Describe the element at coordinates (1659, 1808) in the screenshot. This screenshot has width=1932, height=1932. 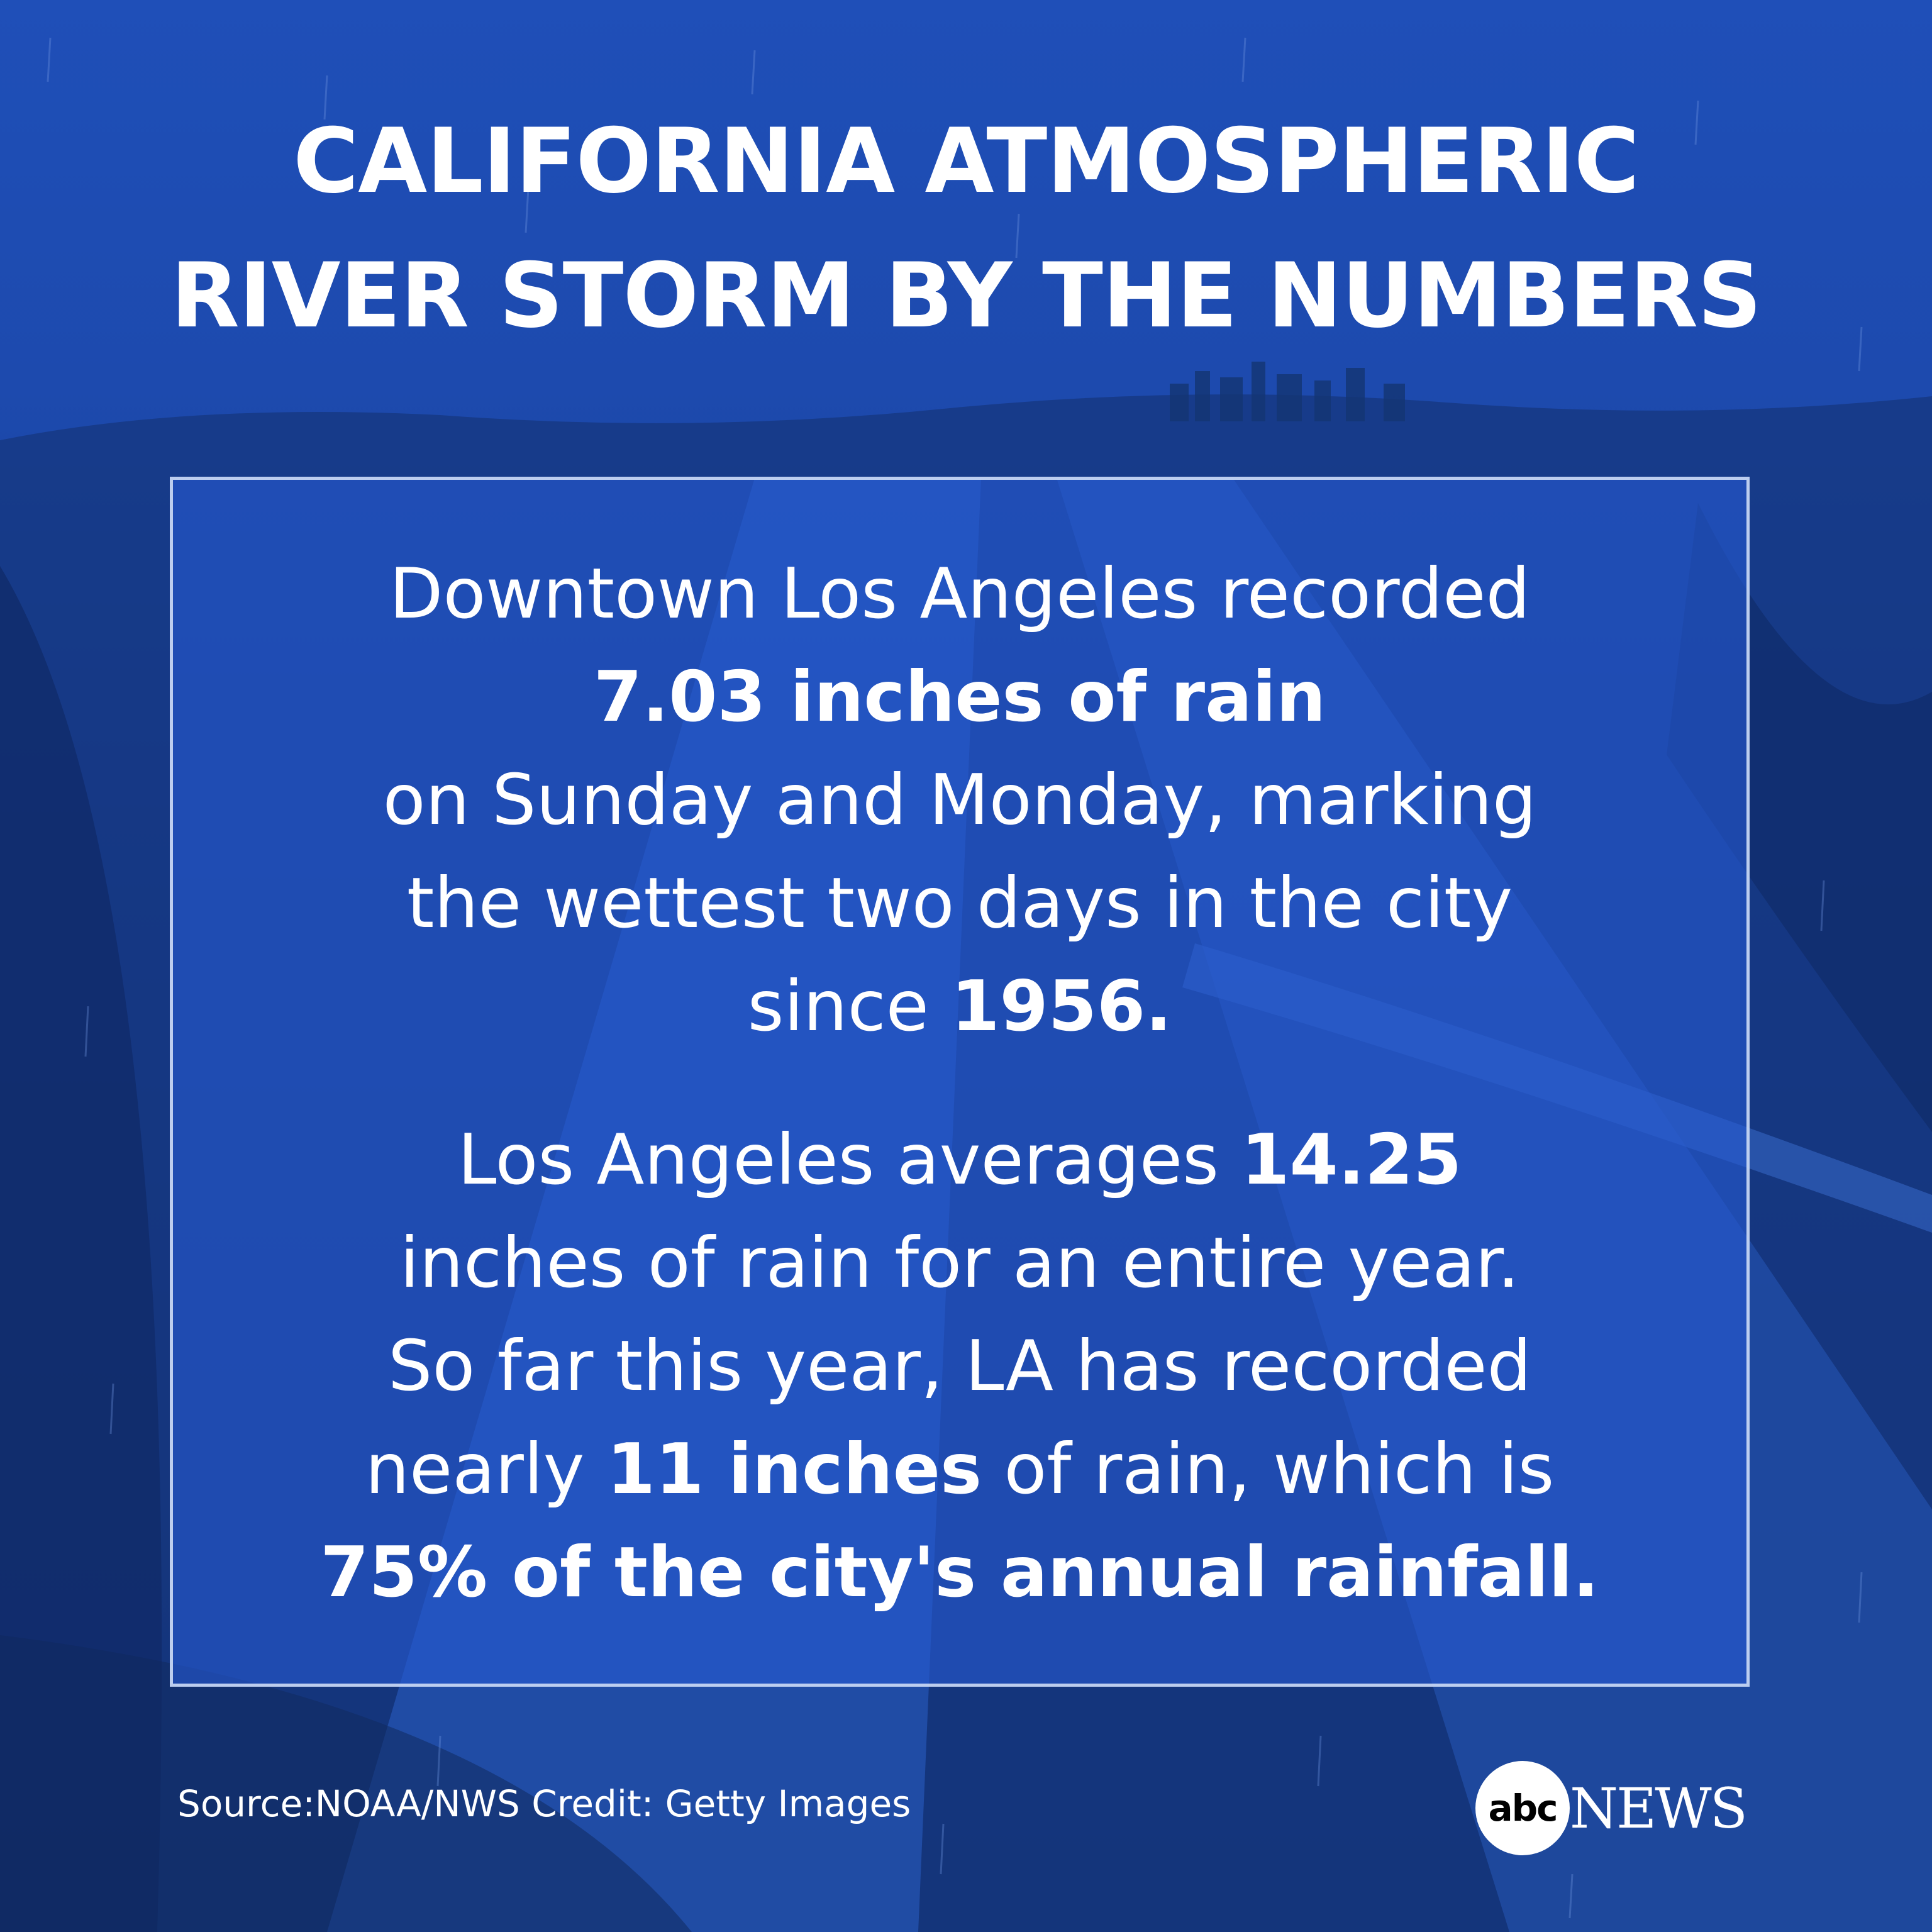
I see `news-wordmark: NEWS` at that location.